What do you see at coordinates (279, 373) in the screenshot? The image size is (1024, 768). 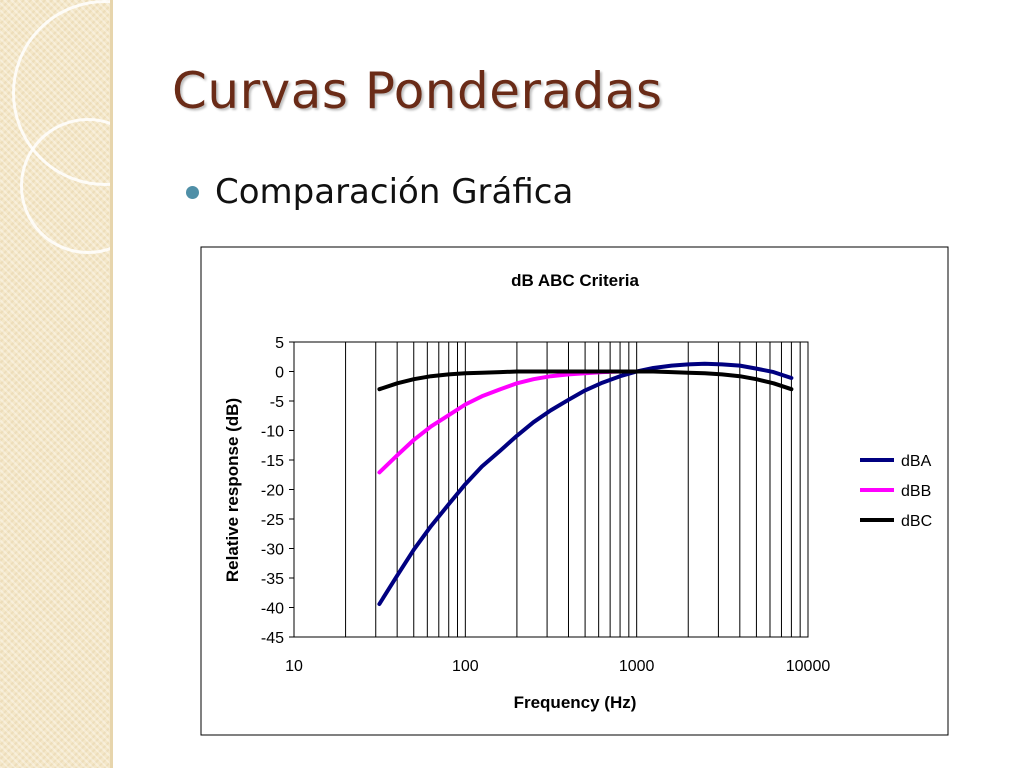 I see `y-tick-label: 0` at bounding box center [279, 373].